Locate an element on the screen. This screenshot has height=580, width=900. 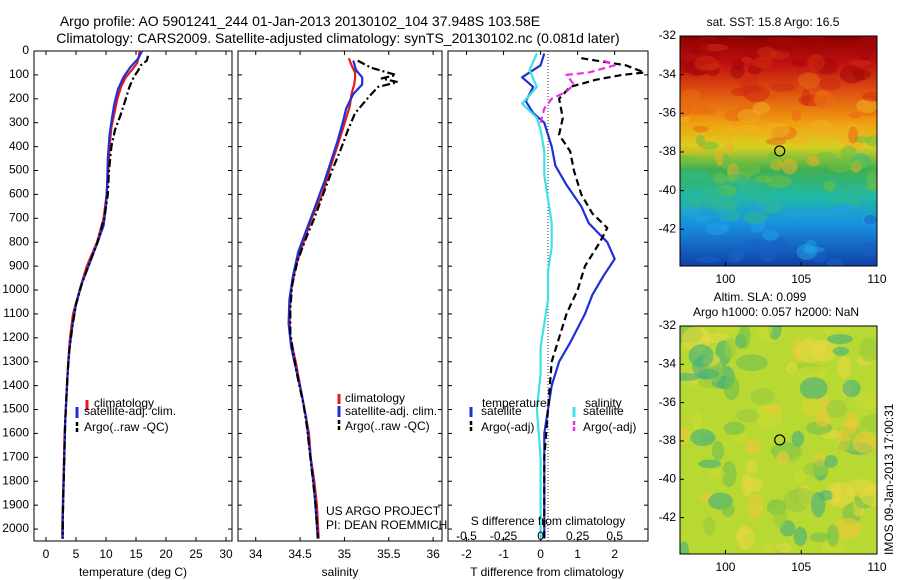
sst-map-title: sat. SST: 15.8 Argo: 16.5 is located at coordinates (773, 22).